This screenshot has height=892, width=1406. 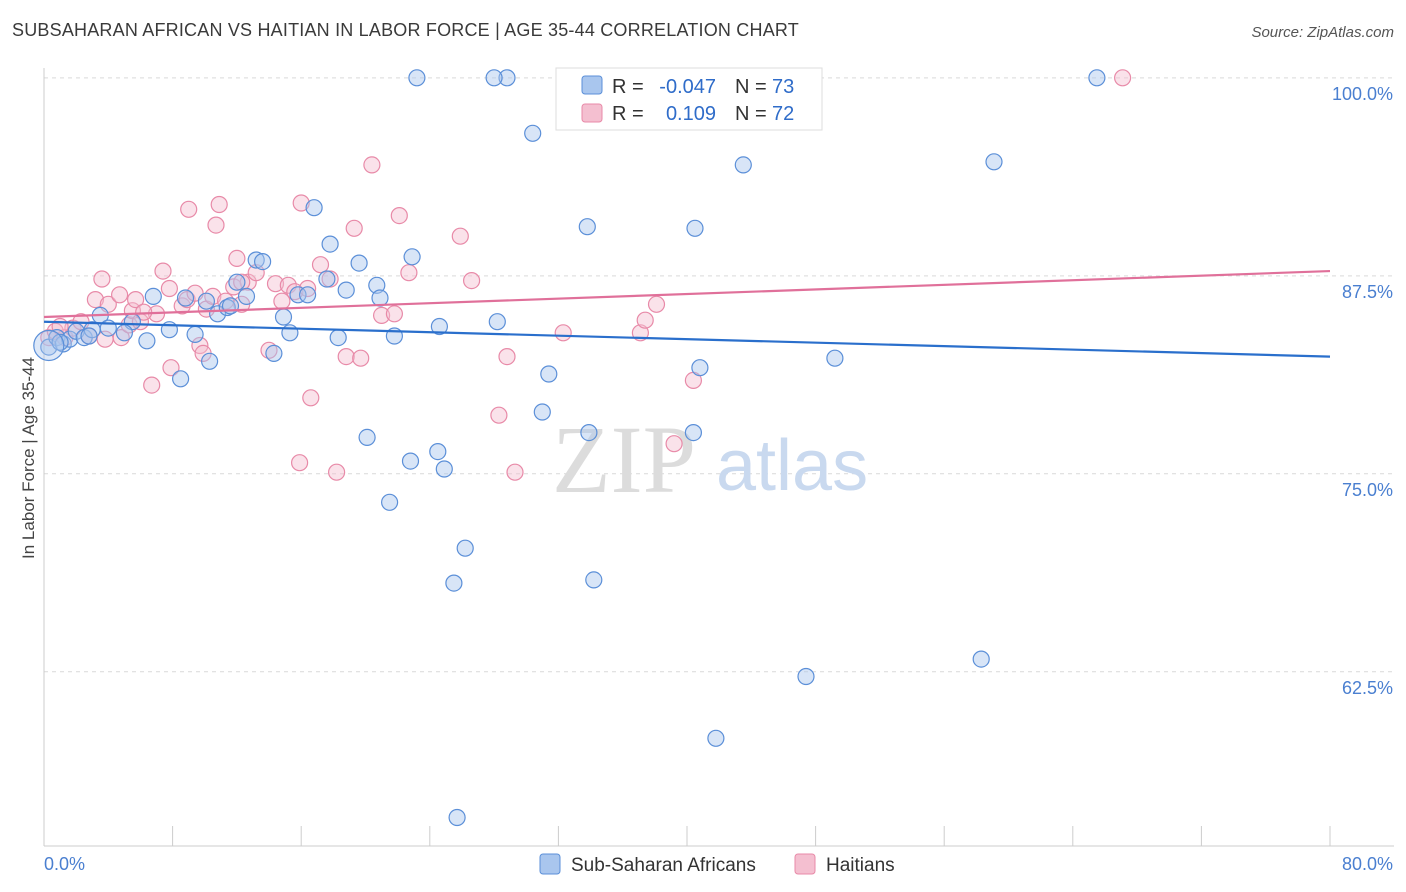 What do you see at coordinates (783, 87) in the screenshot?
I see `legend-n-value: 73` at bounding box center [783, 87].